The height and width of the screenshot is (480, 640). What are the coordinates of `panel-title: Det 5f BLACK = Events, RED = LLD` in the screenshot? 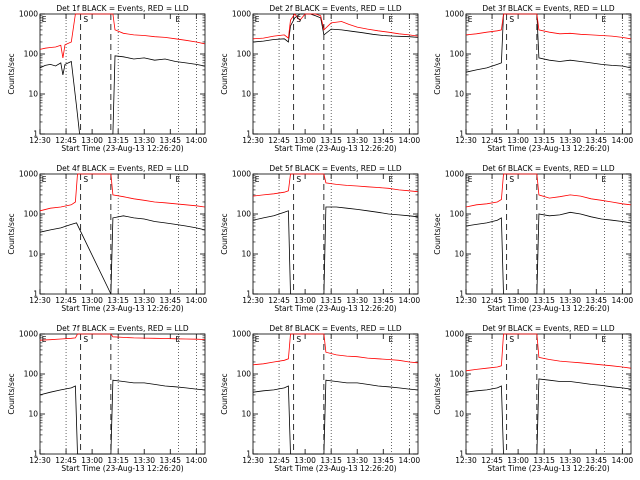 It's located at (335, 168).